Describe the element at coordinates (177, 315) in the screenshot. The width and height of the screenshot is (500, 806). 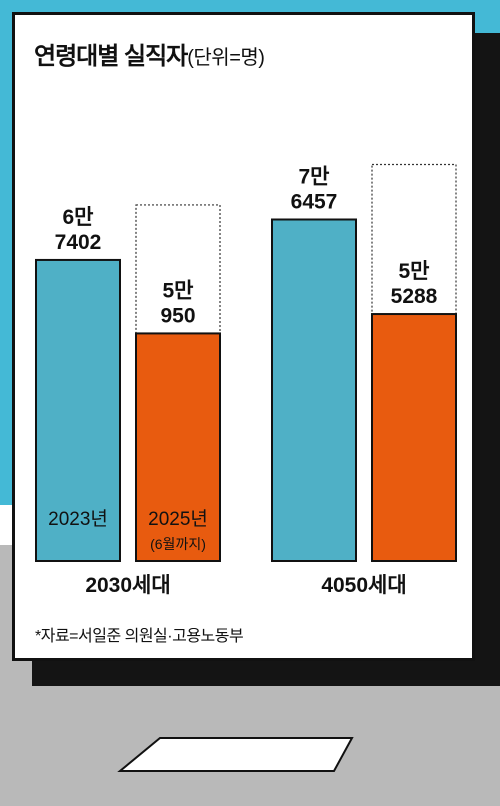
I see `value-label: 950` at that location.